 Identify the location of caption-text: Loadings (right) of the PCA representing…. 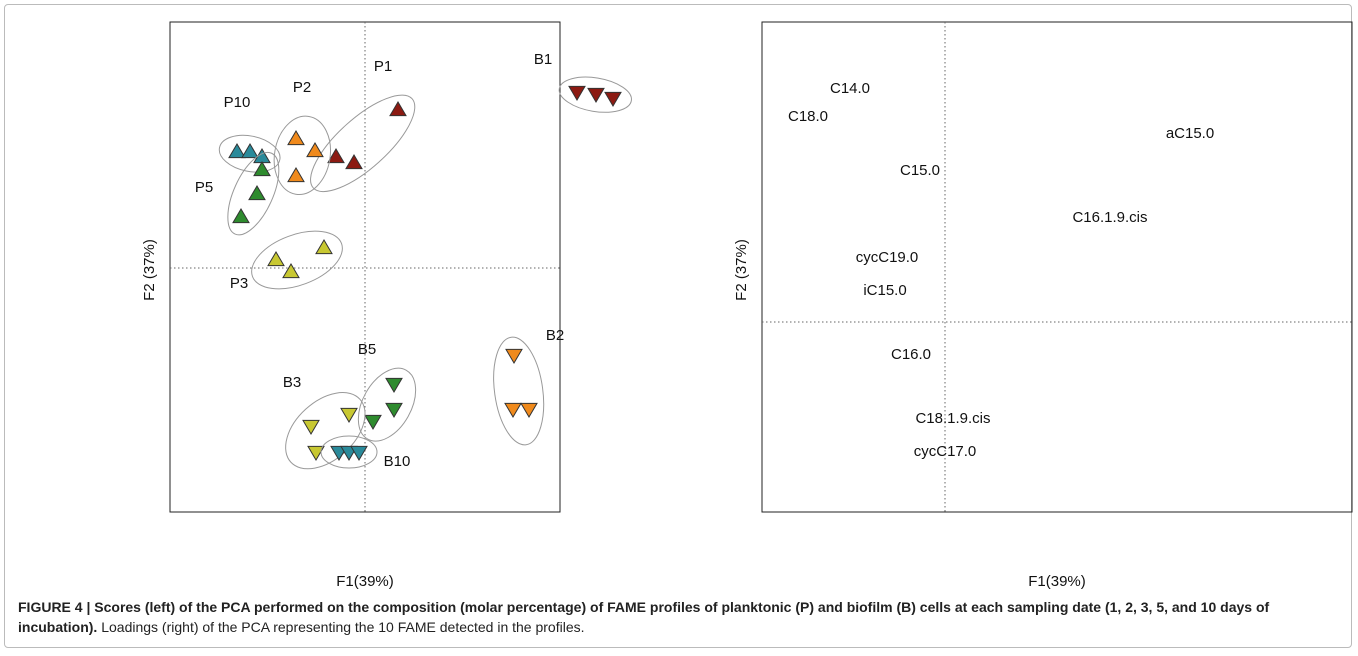
(341, 627).